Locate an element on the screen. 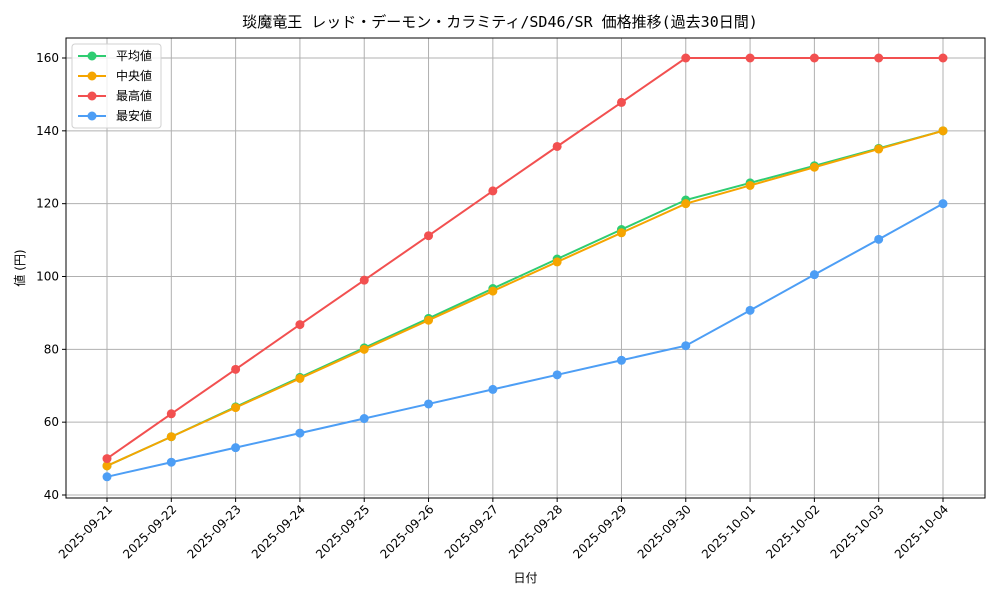 The image size is (1000, 600). y-tick-label: 120 is located at coordinates (47, 204).